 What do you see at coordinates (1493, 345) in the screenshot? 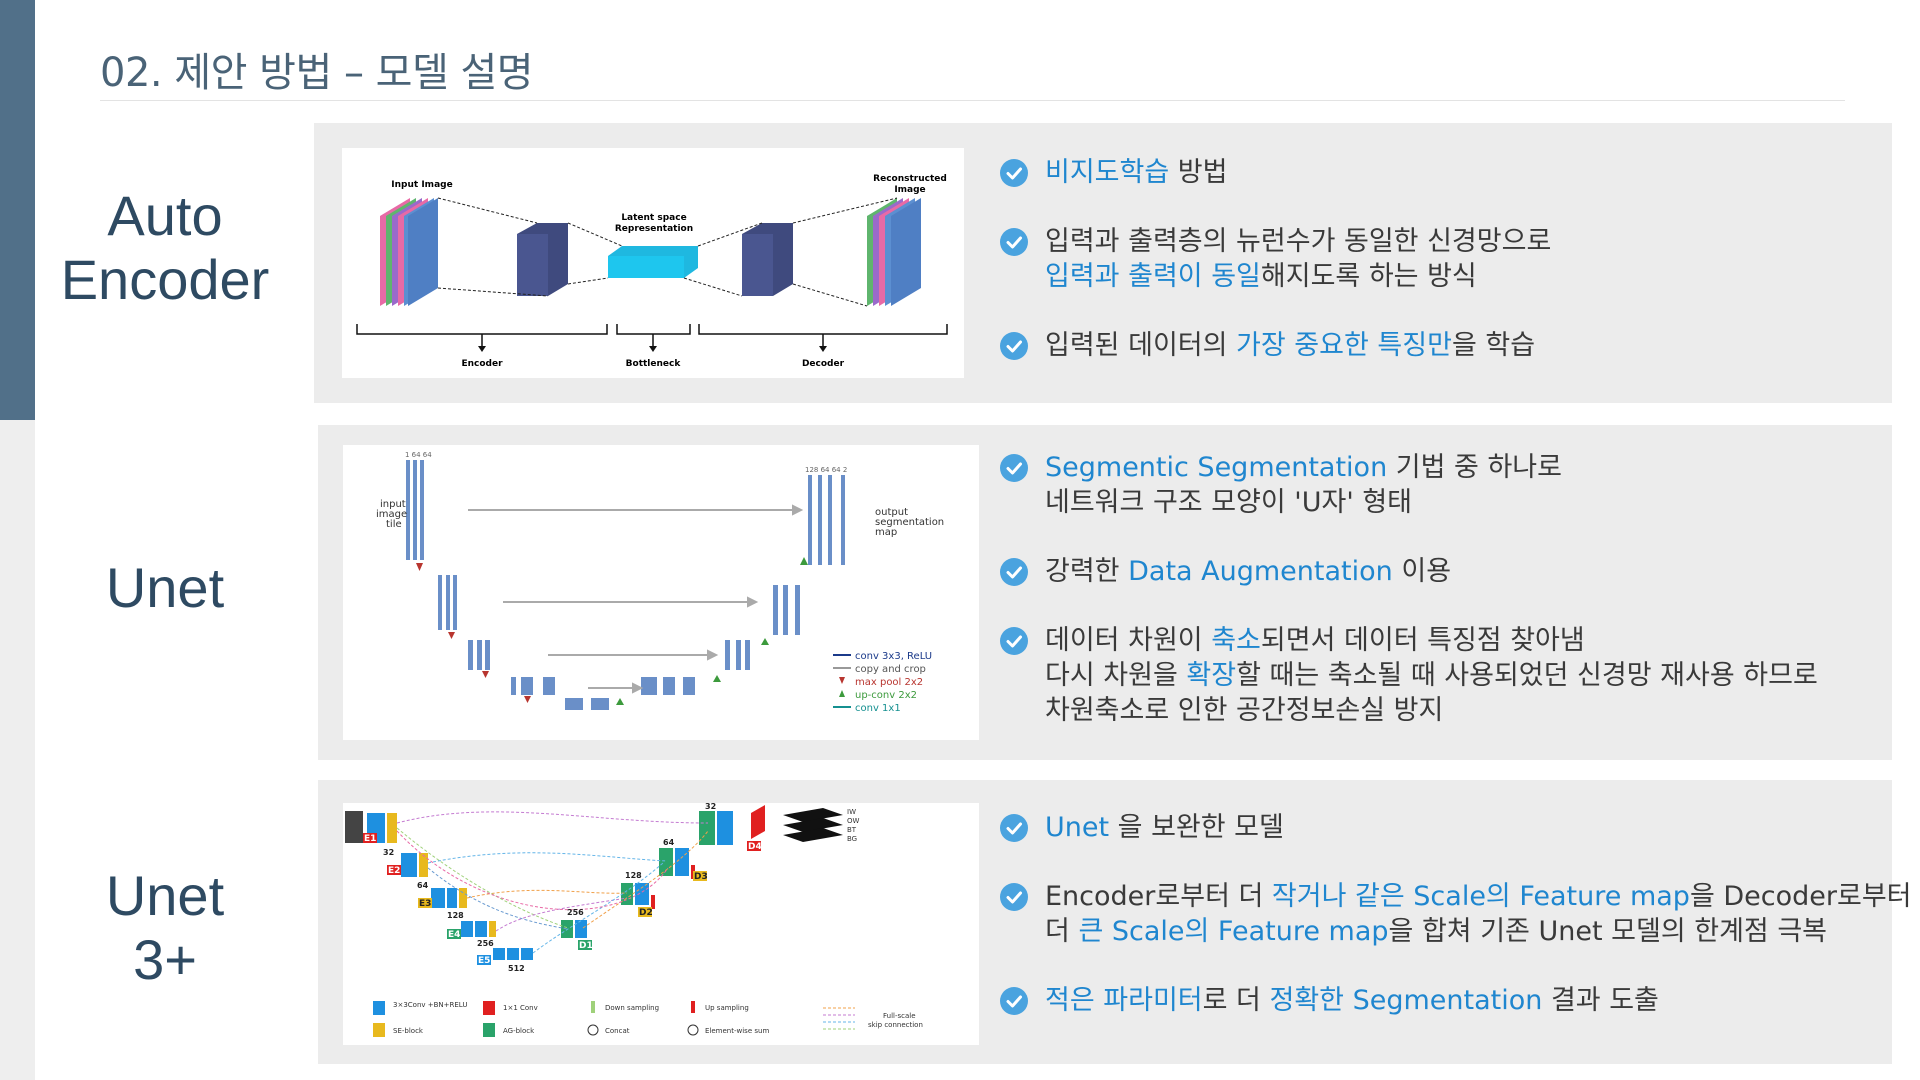
I see `body-text: 을 학습` at bounding box center [1493, 345].